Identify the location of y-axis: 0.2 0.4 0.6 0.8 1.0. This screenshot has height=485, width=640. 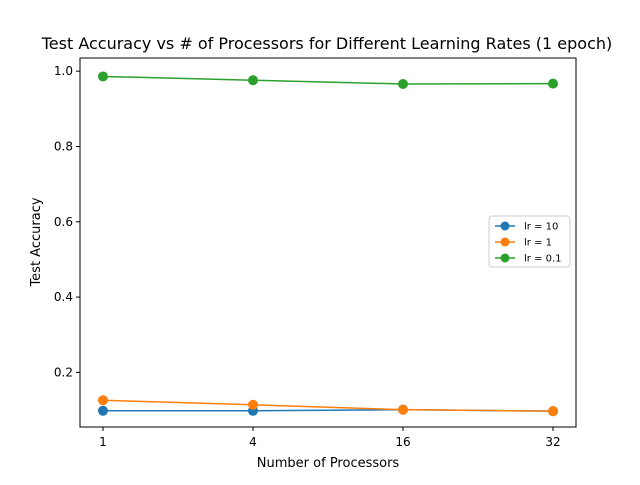
(67, 221).